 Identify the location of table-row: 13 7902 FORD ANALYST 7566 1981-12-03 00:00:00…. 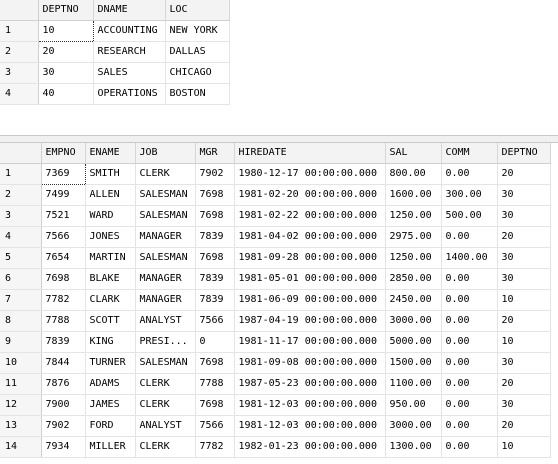
(275, 426).